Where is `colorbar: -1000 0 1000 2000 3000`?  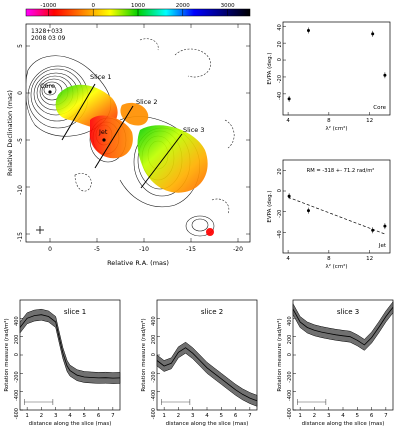 colorbar: -1000 0 1000 2000 3000 is located at coordinates (138, 10).